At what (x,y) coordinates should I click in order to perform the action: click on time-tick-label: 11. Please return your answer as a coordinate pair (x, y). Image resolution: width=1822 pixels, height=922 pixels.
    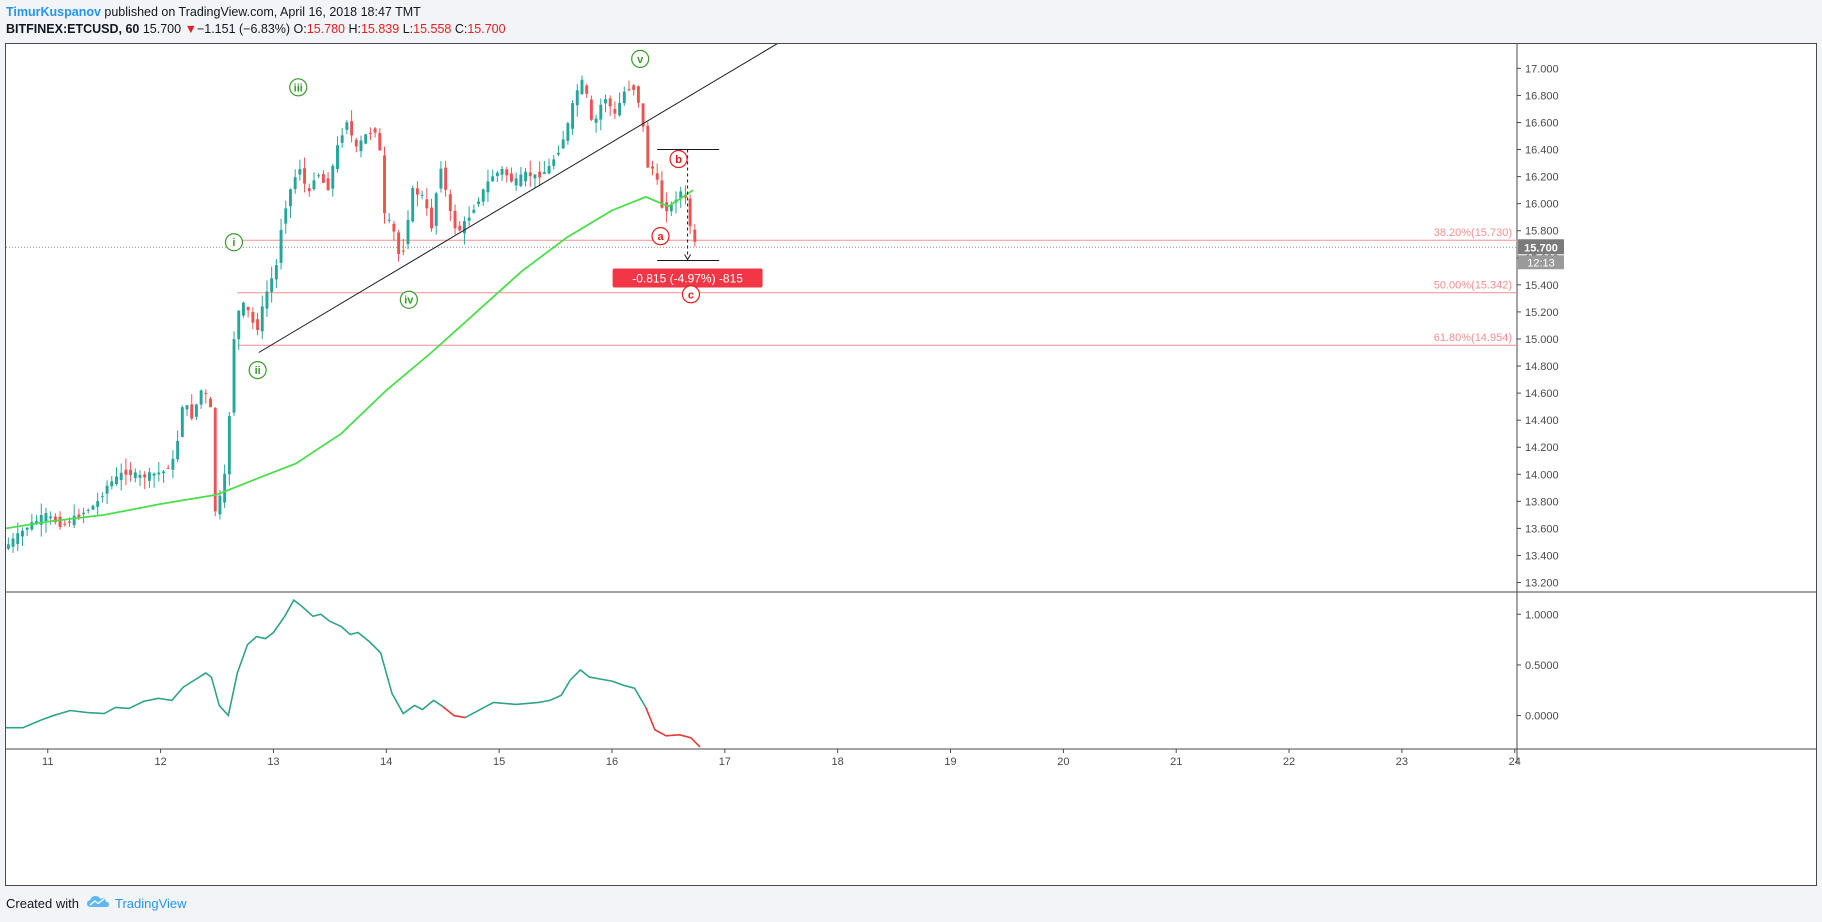
    Looking at the image, I should click on (47, 762).